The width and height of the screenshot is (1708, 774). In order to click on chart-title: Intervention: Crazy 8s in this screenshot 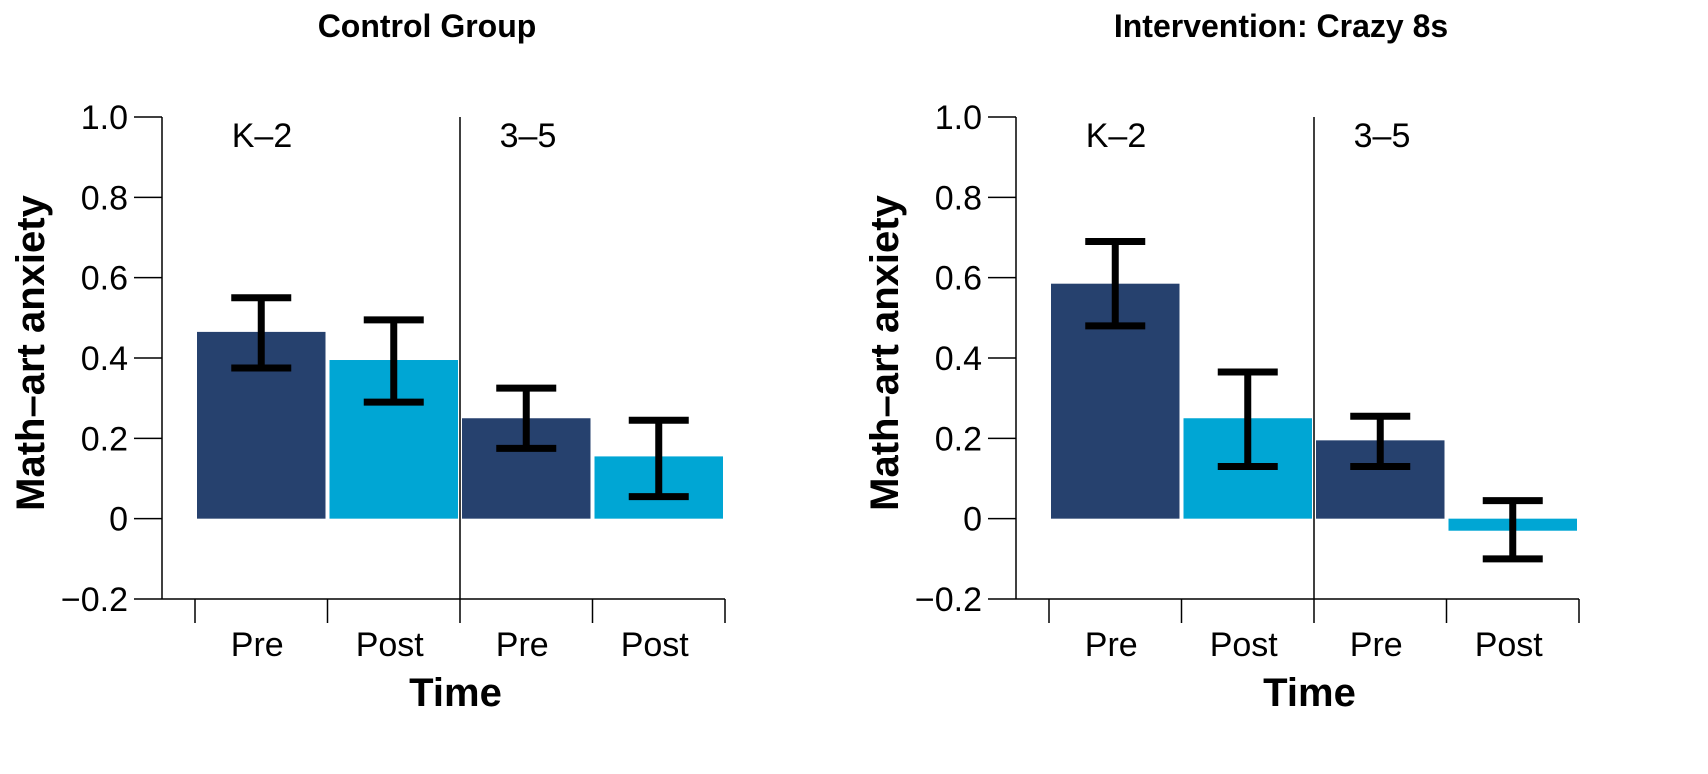, I will do `click(1281, 26)`.